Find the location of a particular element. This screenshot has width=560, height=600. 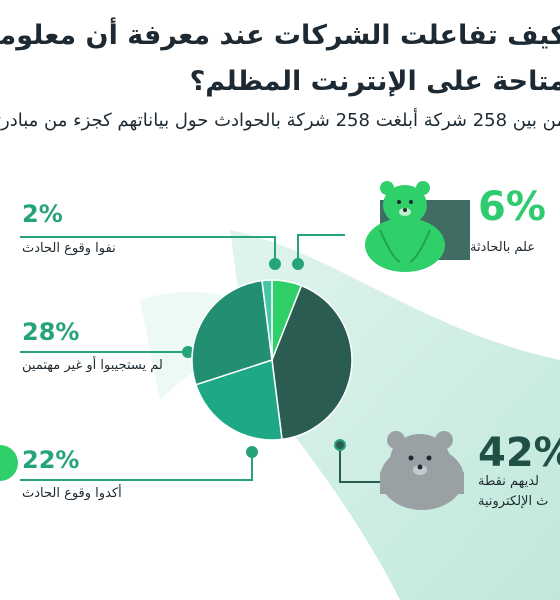

pie-slice-22pct is located at coordinates (238, 400).